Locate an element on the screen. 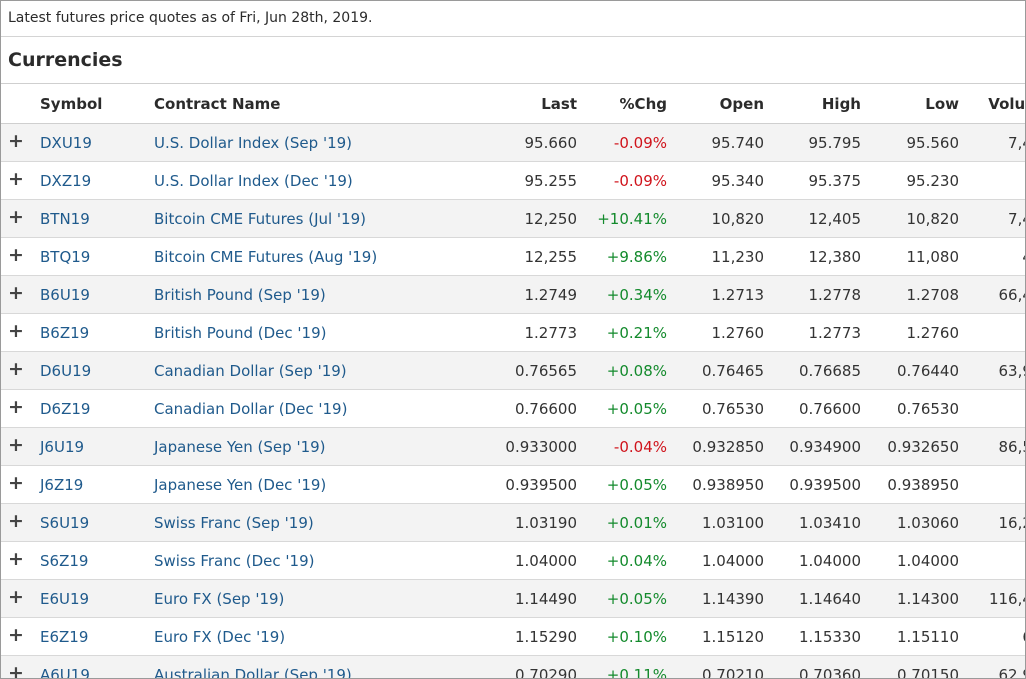 This screenshot has width=1026, height=679. low-price-cell: 1.2708 is located at coordinates (910, 294).